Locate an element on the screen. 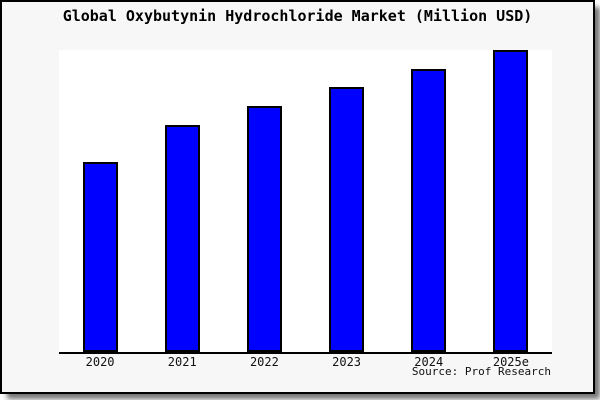 The height and width of the screenshot is (400, 600). bar-2020 is located at coordinates (100, 257).